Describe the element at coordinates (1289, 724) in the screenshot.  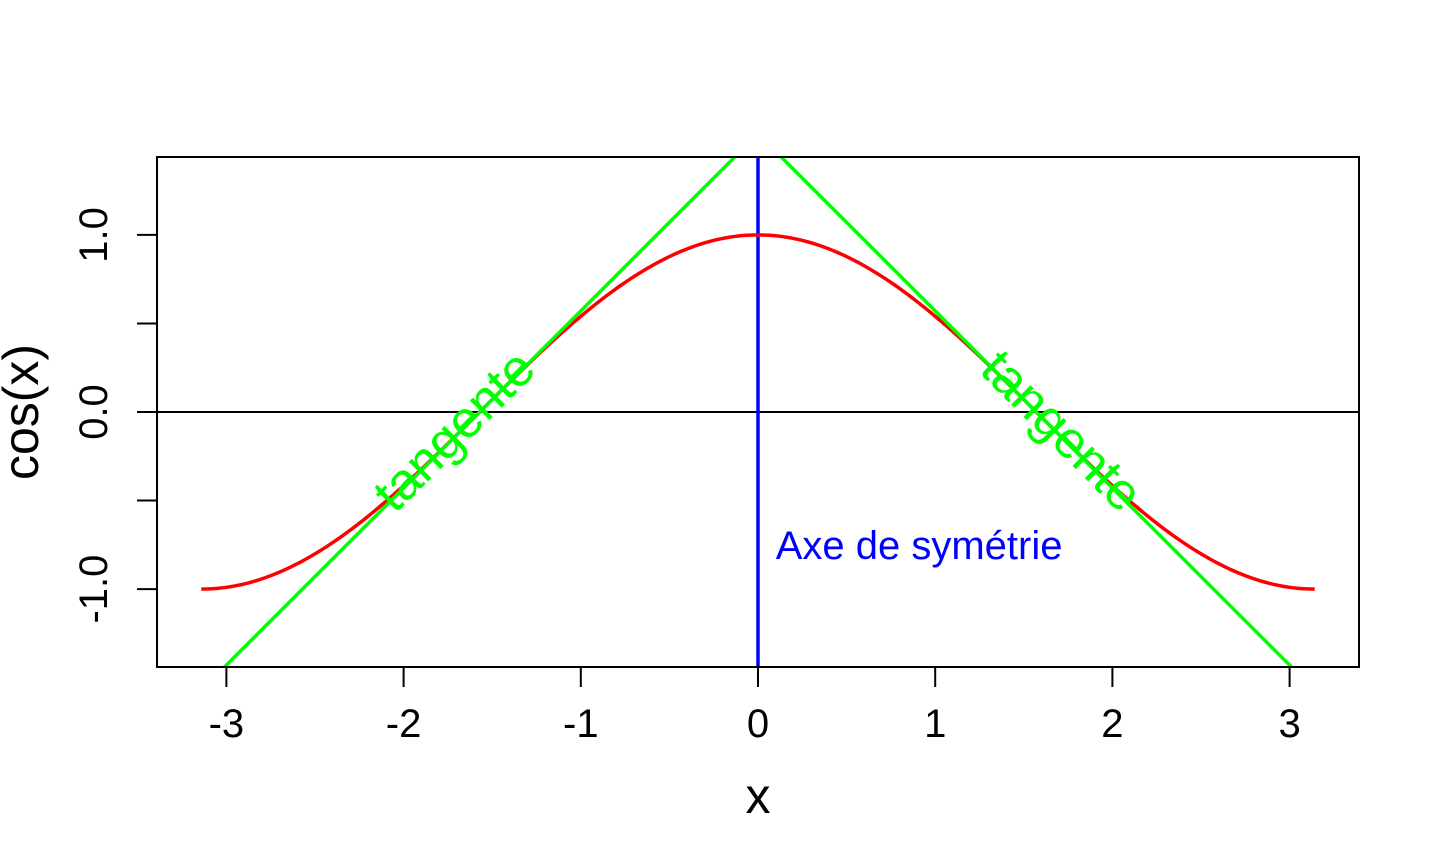
I see `x-tick-label: 3` at that location.